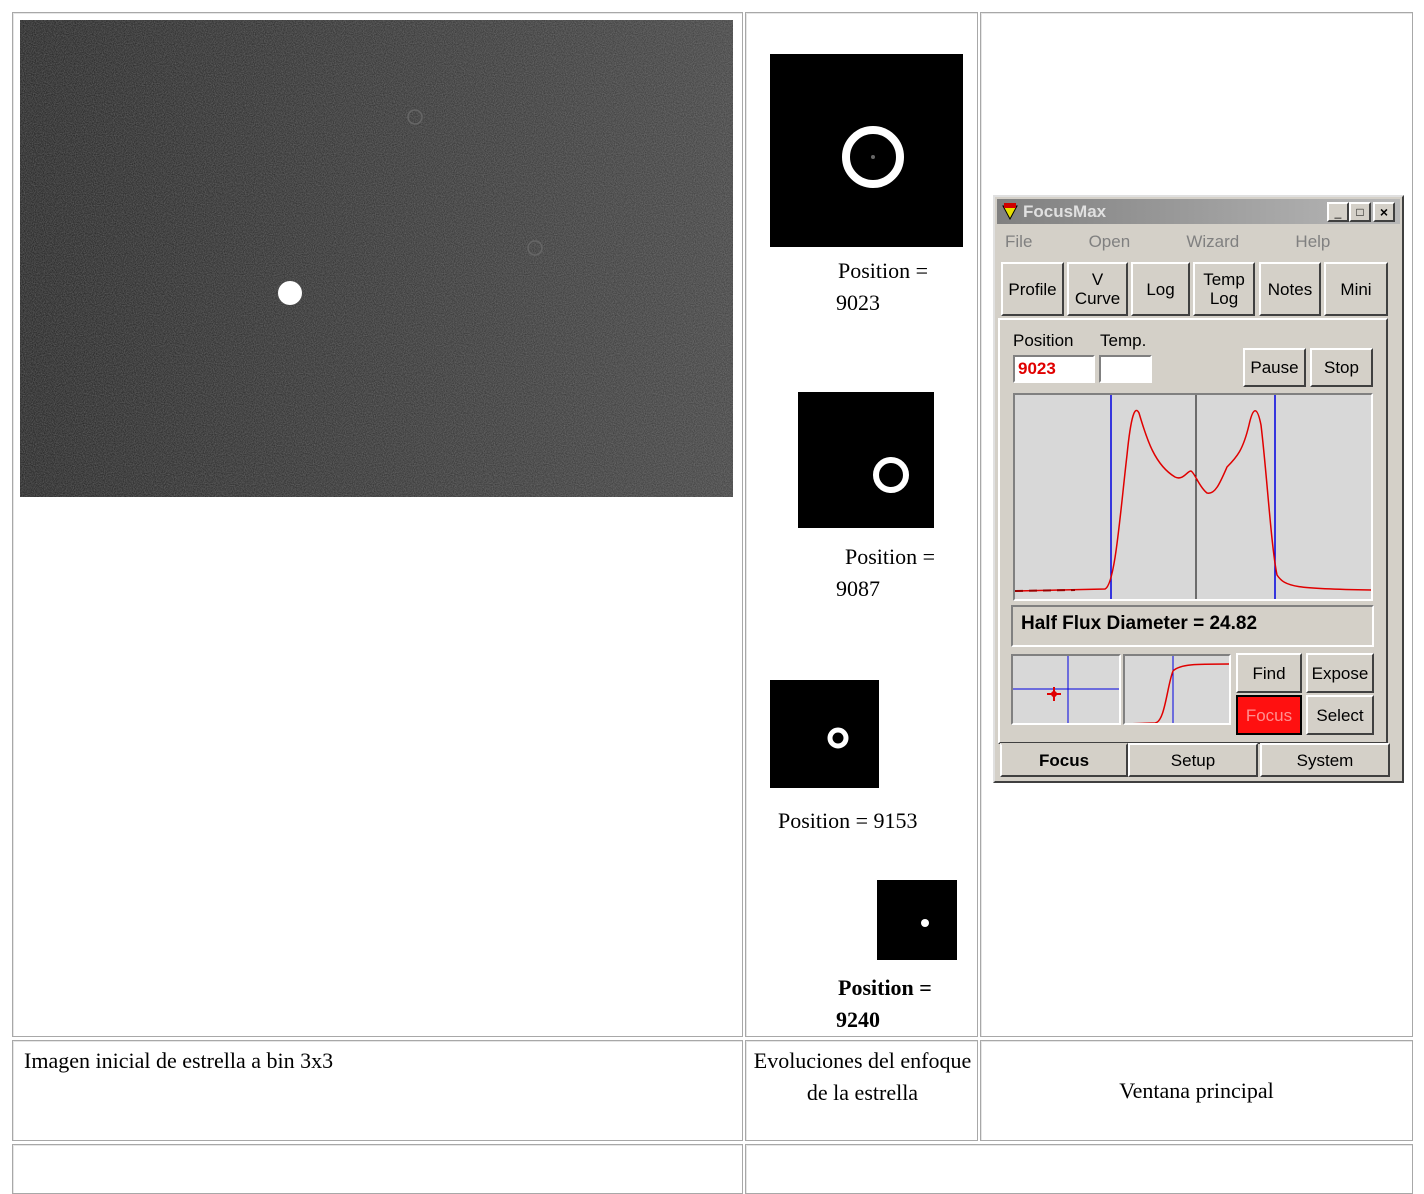  Describe the element at coordinates (1064, 760) in the screenshot. I see `tab: Focus` at that location.